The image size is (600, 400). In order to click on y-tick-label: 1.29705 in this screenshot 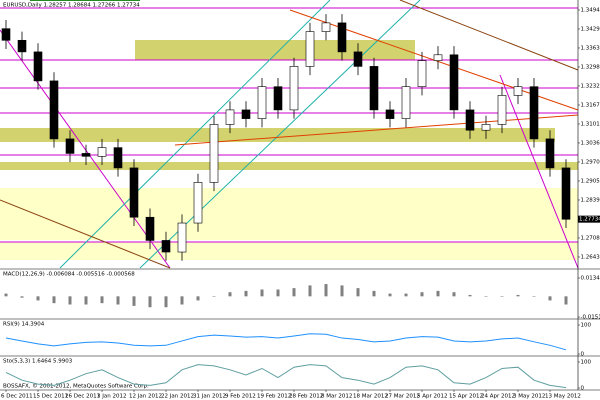, I will do `click(590, 162)`.